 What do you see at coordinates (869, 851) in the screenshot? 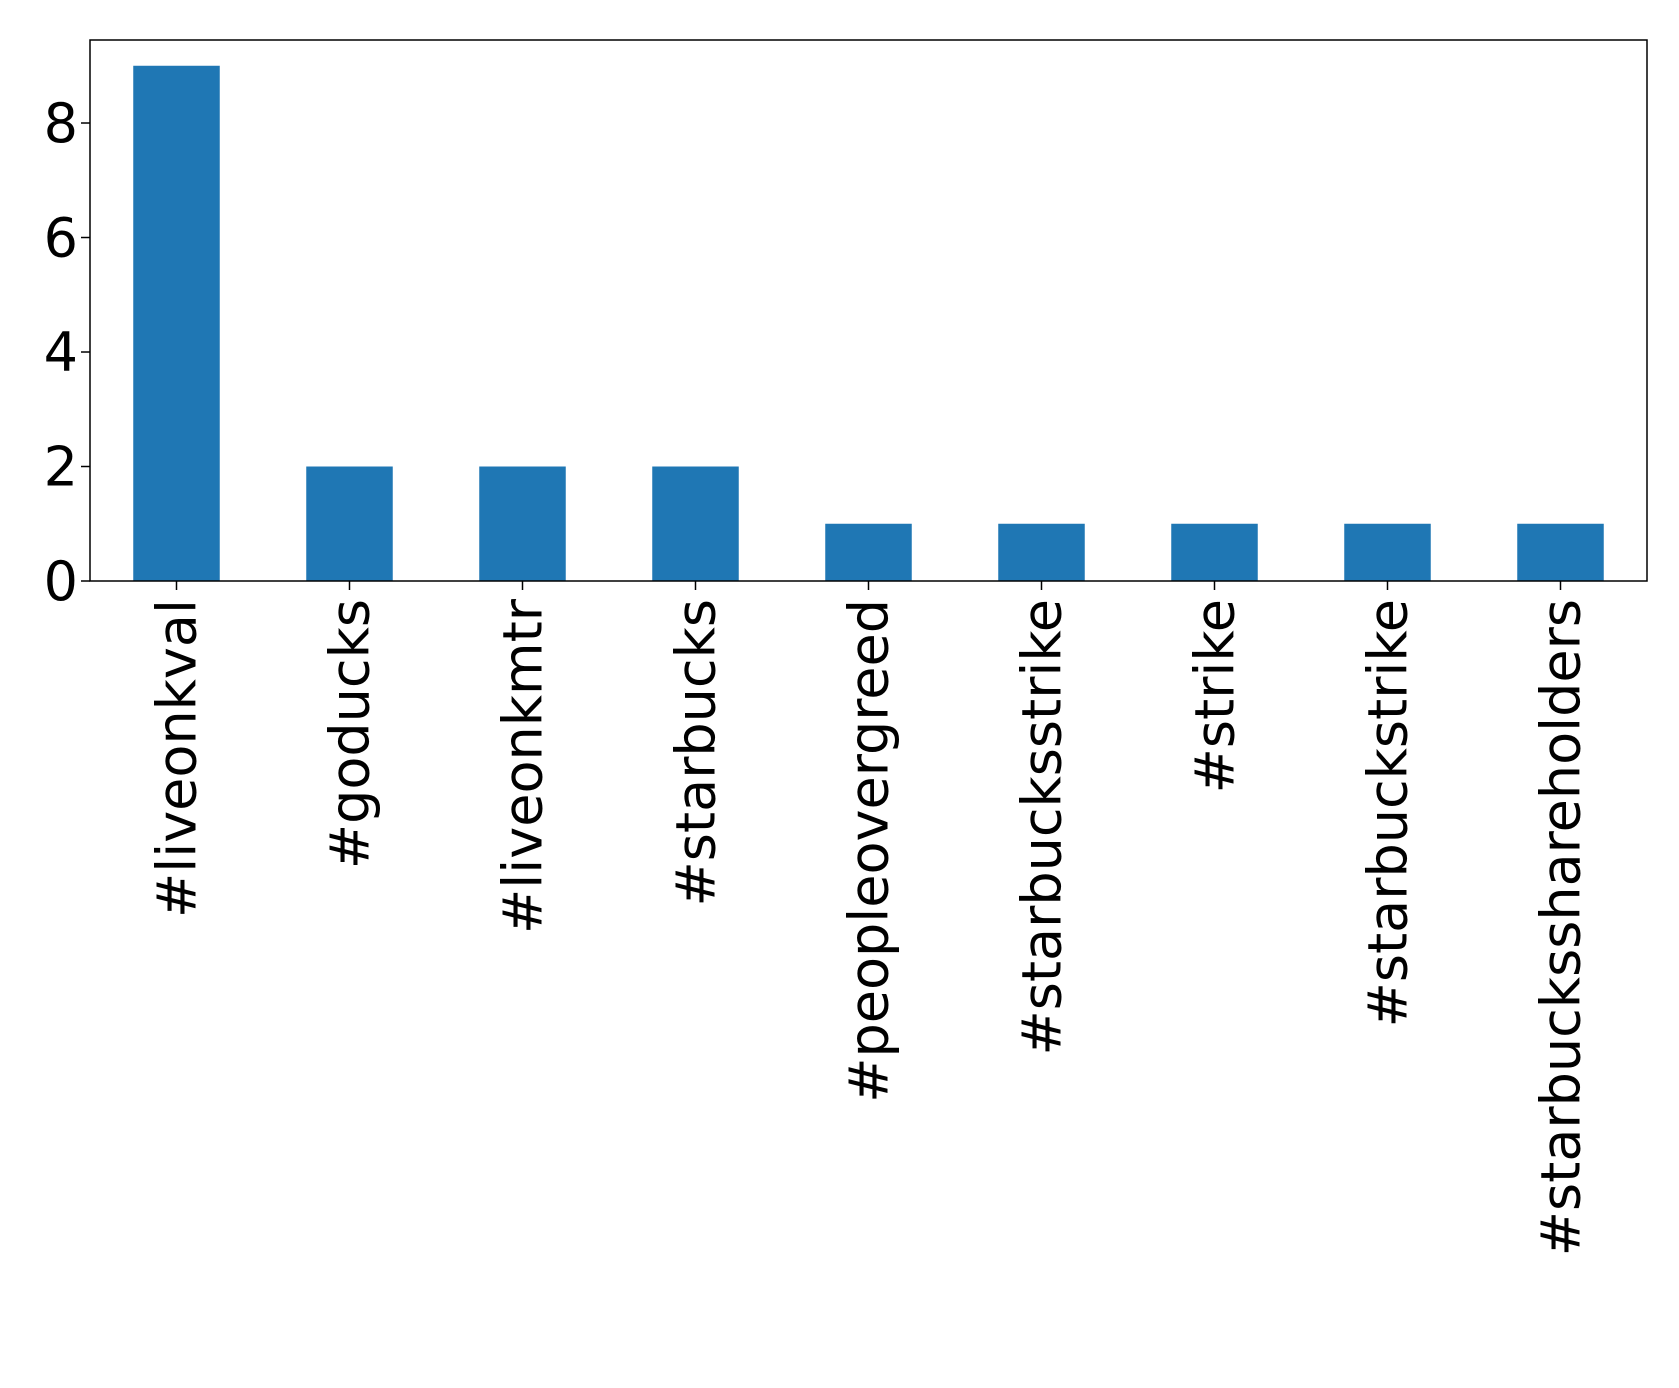
I see `x-tick-label: #peopleovergreed` at bounding box center [869, 851].